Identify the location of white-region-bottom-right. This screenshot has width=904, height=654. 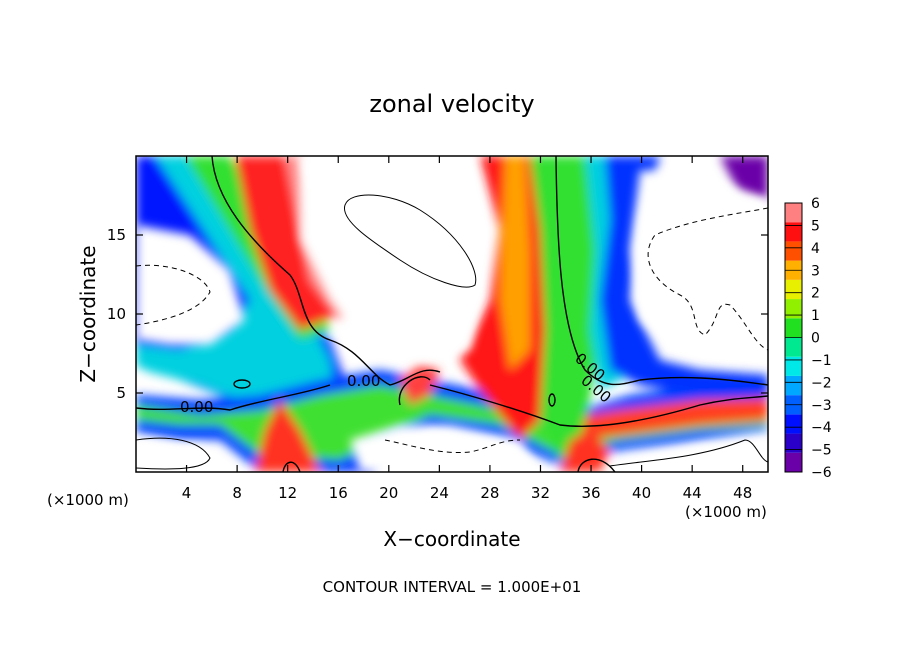
(689, 456).